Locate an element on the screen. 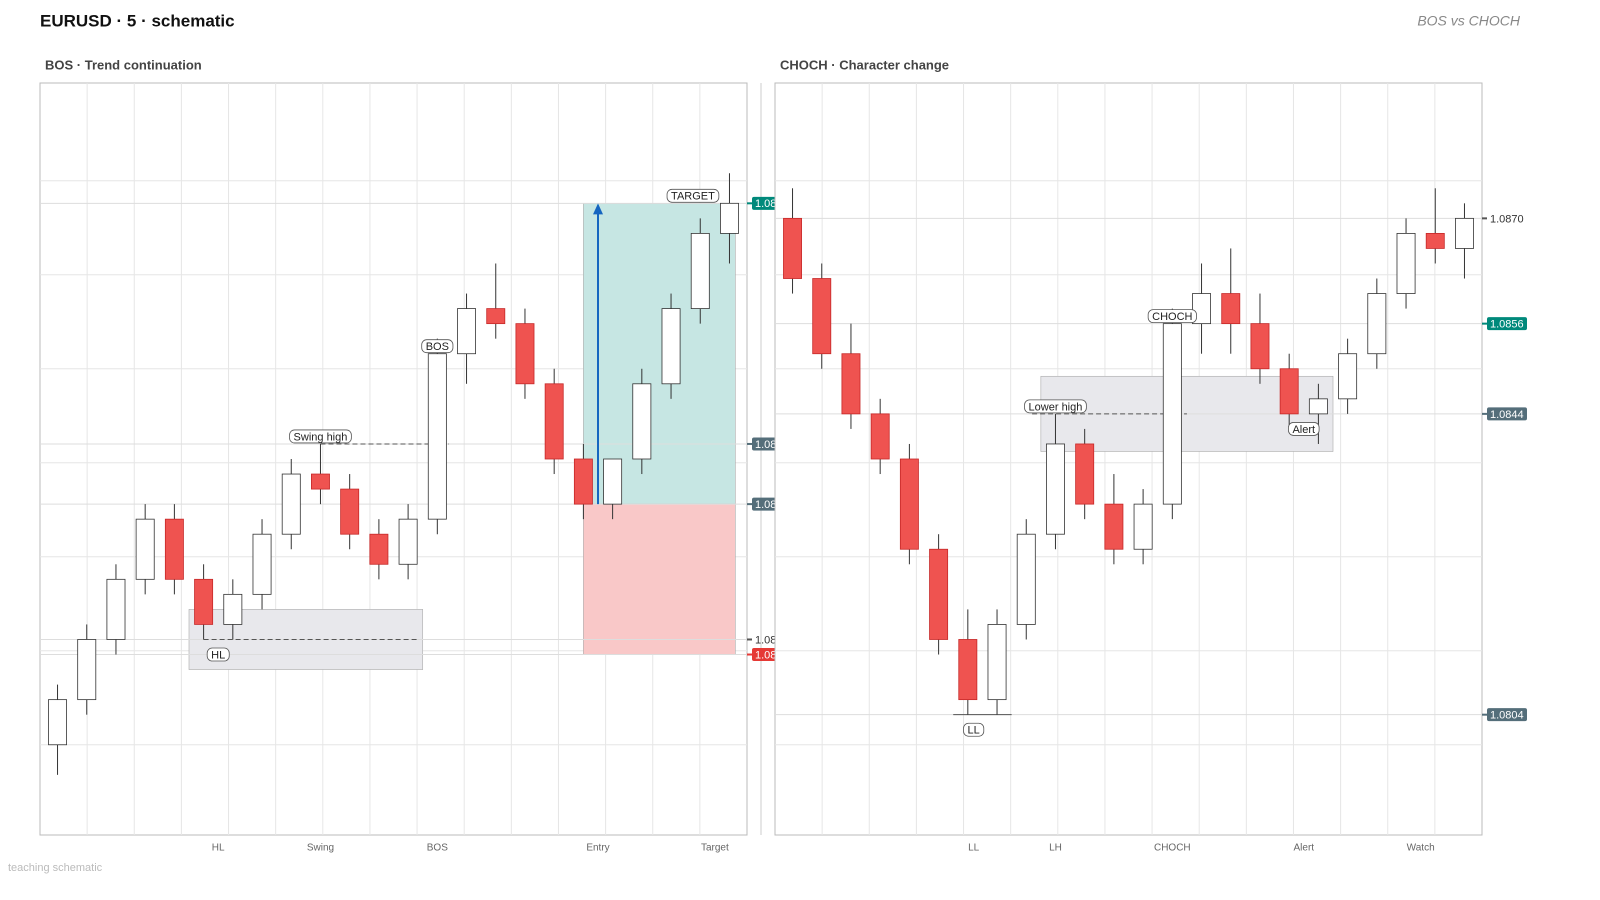  annotation: Swing high is located at coordinates (321, 437).